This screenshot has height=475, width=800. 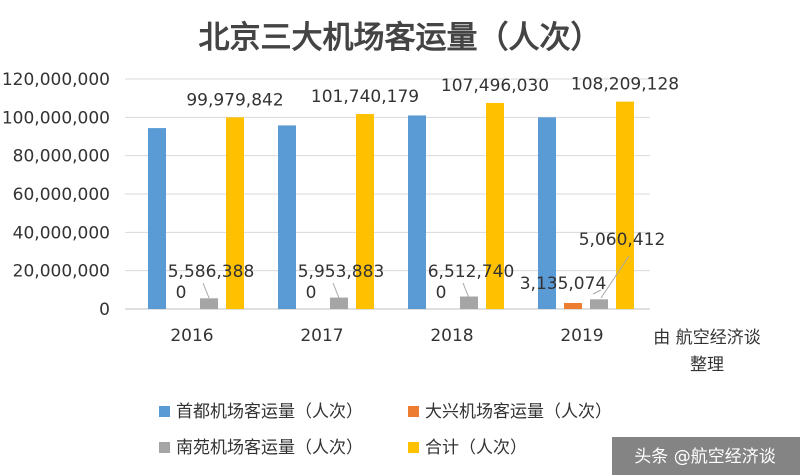 What do you see at coordinates (495, 86) in the screenshot?
I see `data-label: 107,496,030` at bounding box center [495, 86].